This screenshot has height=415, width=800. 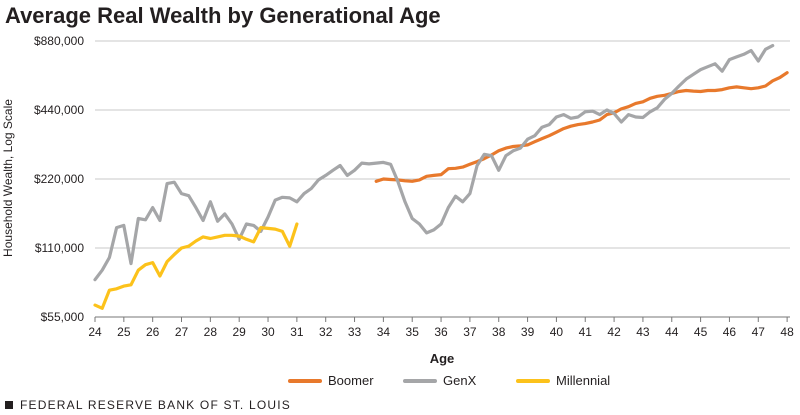 I want to click on series-line-boomer, so click(x=581, y=127).